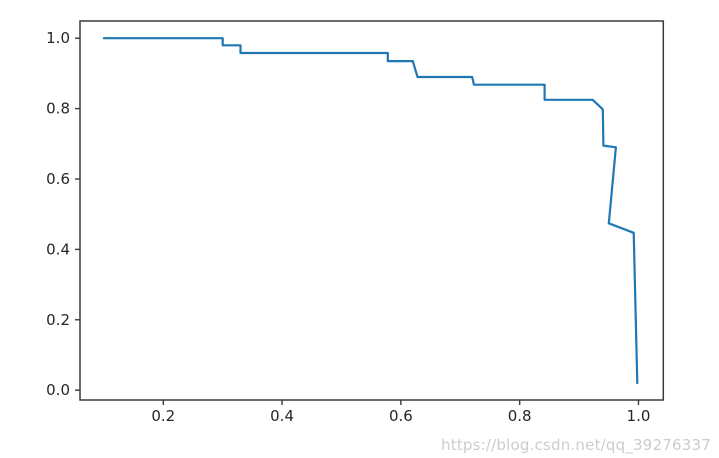 Image resolution: width=719 pixels, height=458 pixels. I want to click on watermark-text: https://blog.csdn.net/qq_39276337, so click(576, 445).